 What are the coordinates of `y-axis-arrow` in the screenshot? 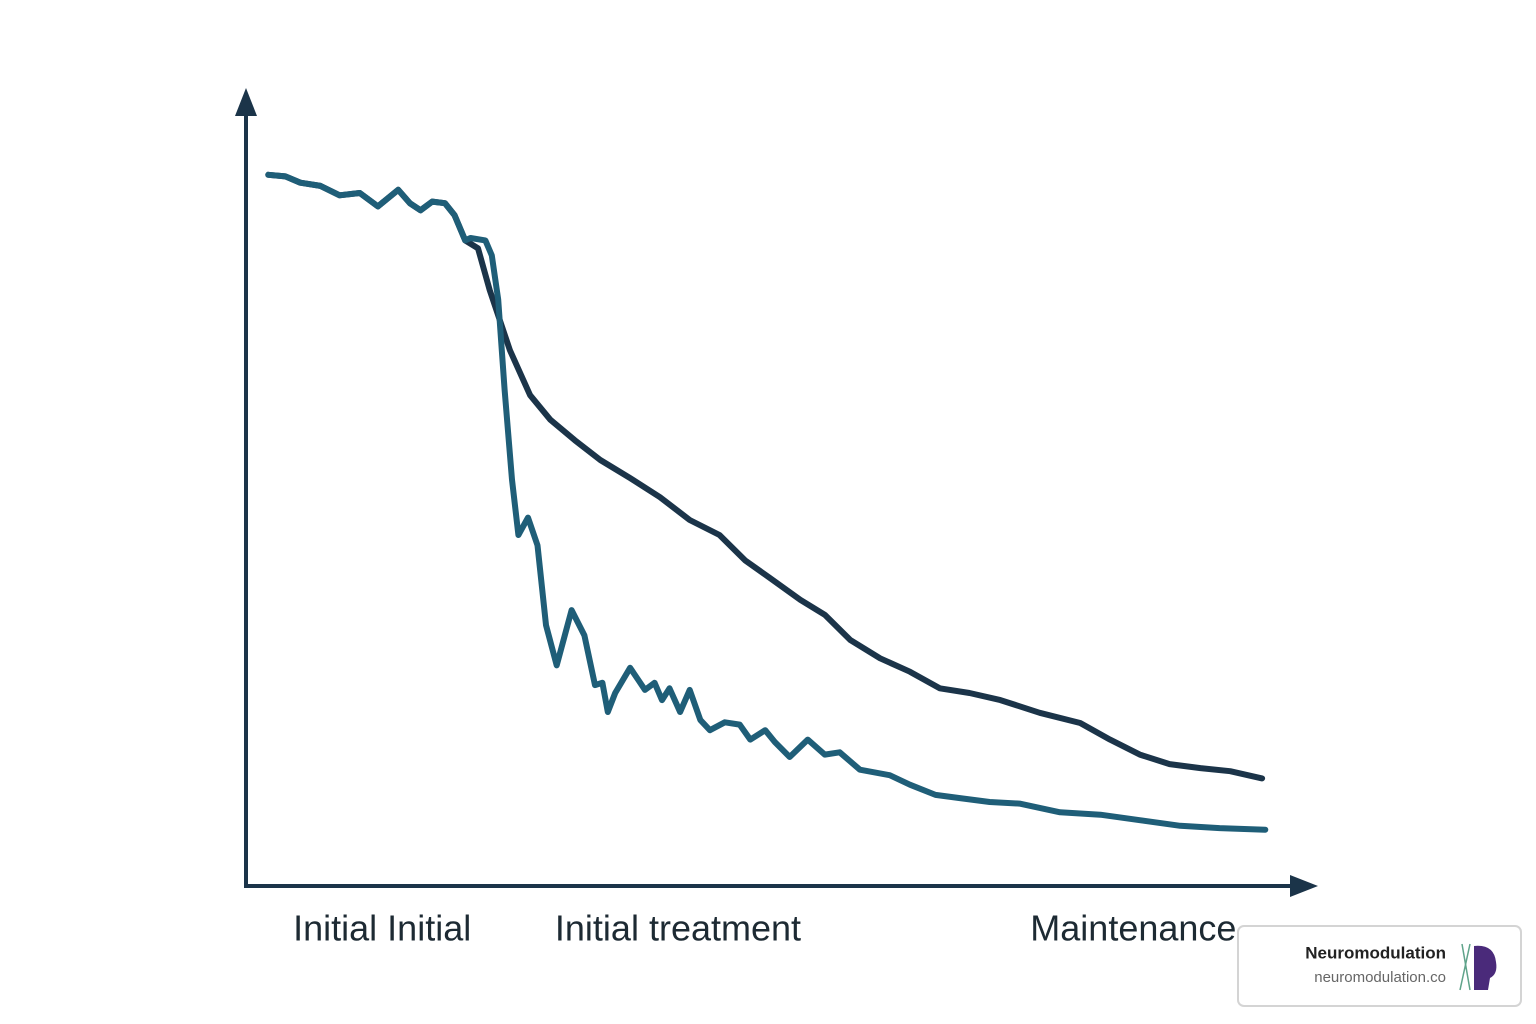 It's located at (246, 102).